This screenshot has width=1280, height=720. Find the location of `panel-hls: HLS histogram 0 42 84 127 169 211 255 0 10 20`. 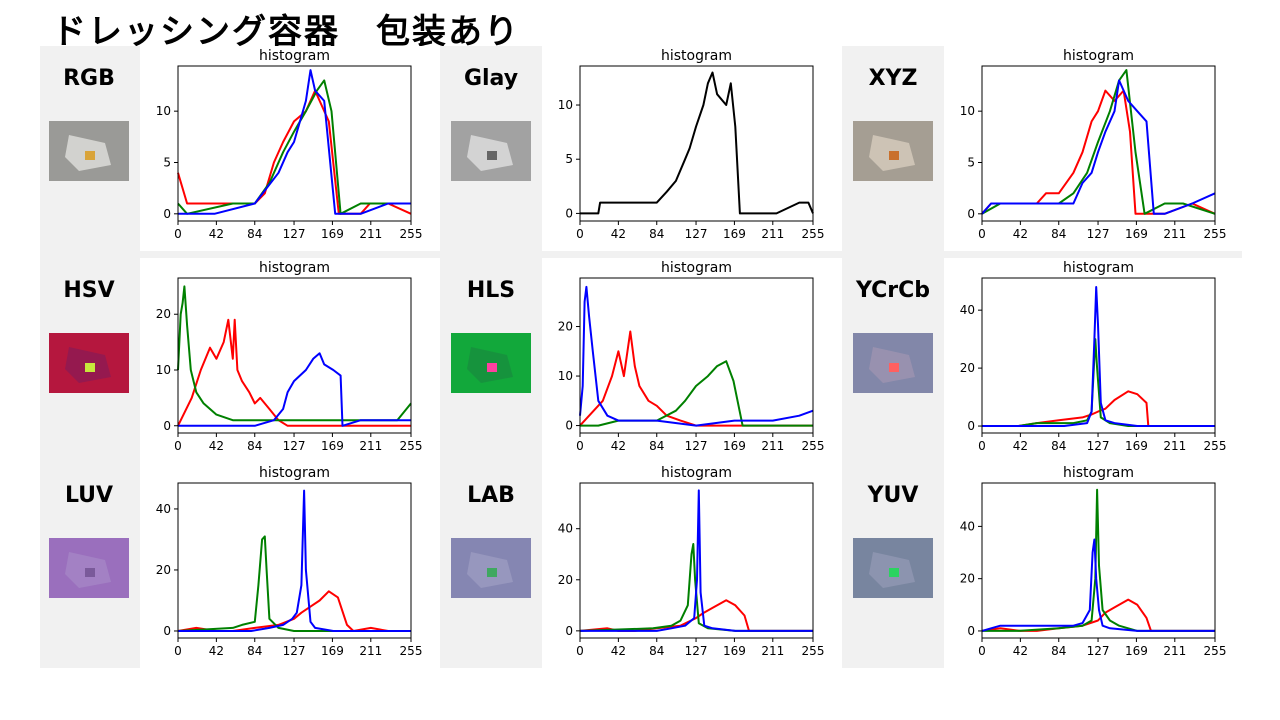

panel-hls: HLS histogram 0 42 84 127 169 211 255 0 10 20 is located at coordinates (642, 360).